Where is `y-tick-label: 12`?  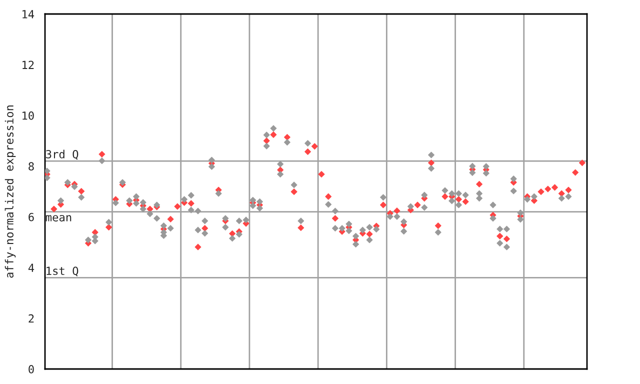 y-tick-label: 12 is located at coordinates (28, 64).